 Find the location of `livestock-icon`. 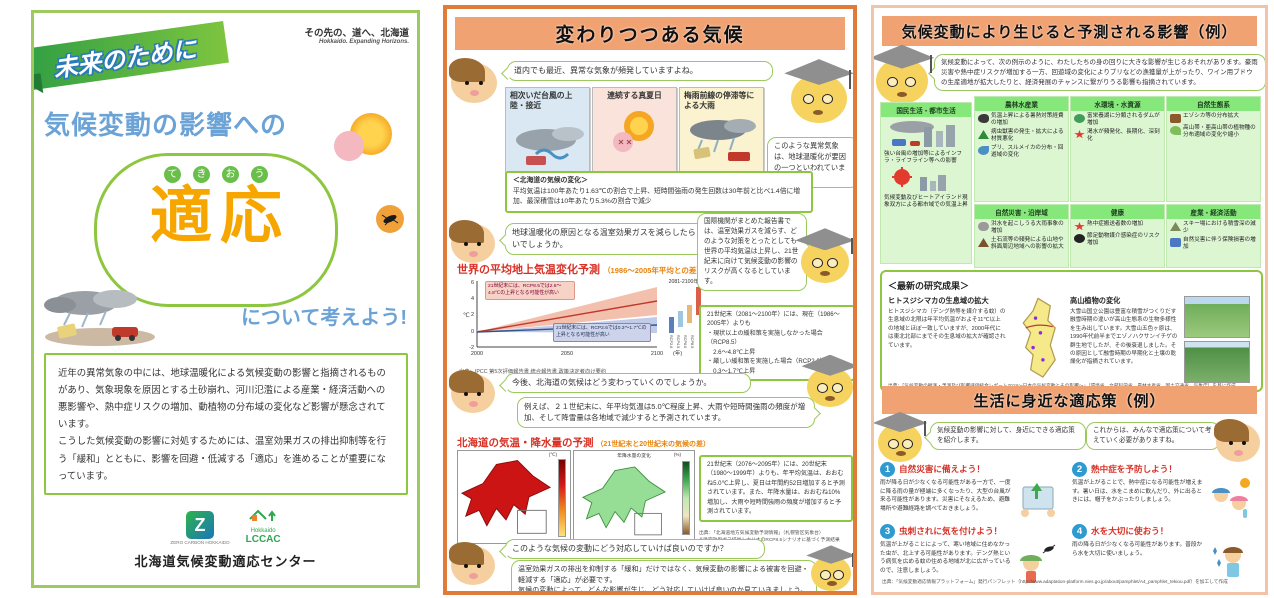

livestock-icon is located at coordinates (983, 118).